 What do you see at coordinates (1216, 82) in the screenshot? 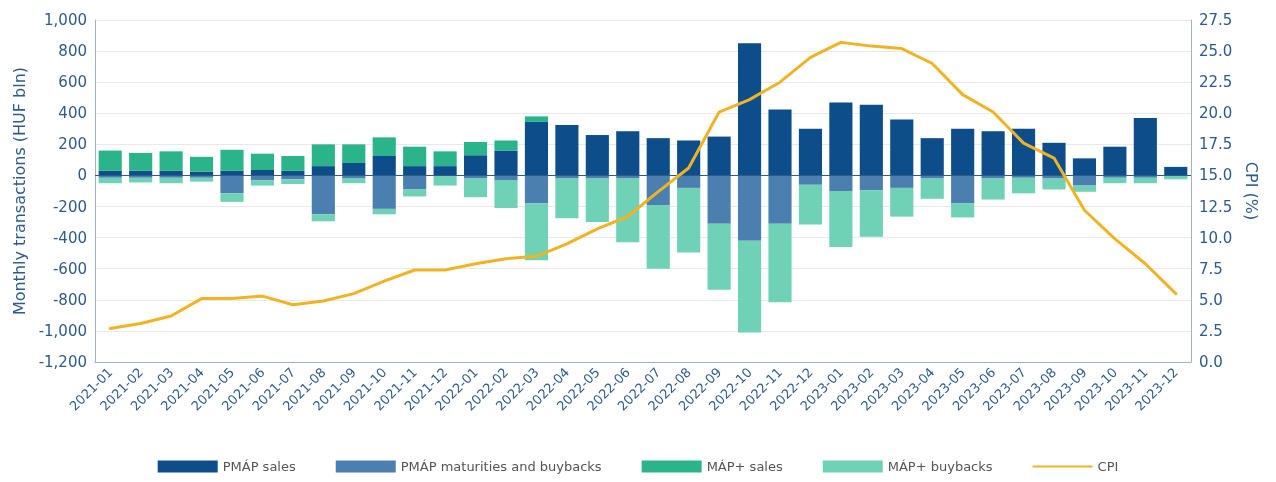
I see `y2-tick-label: 22.5` at bounding box center [1216, 82].